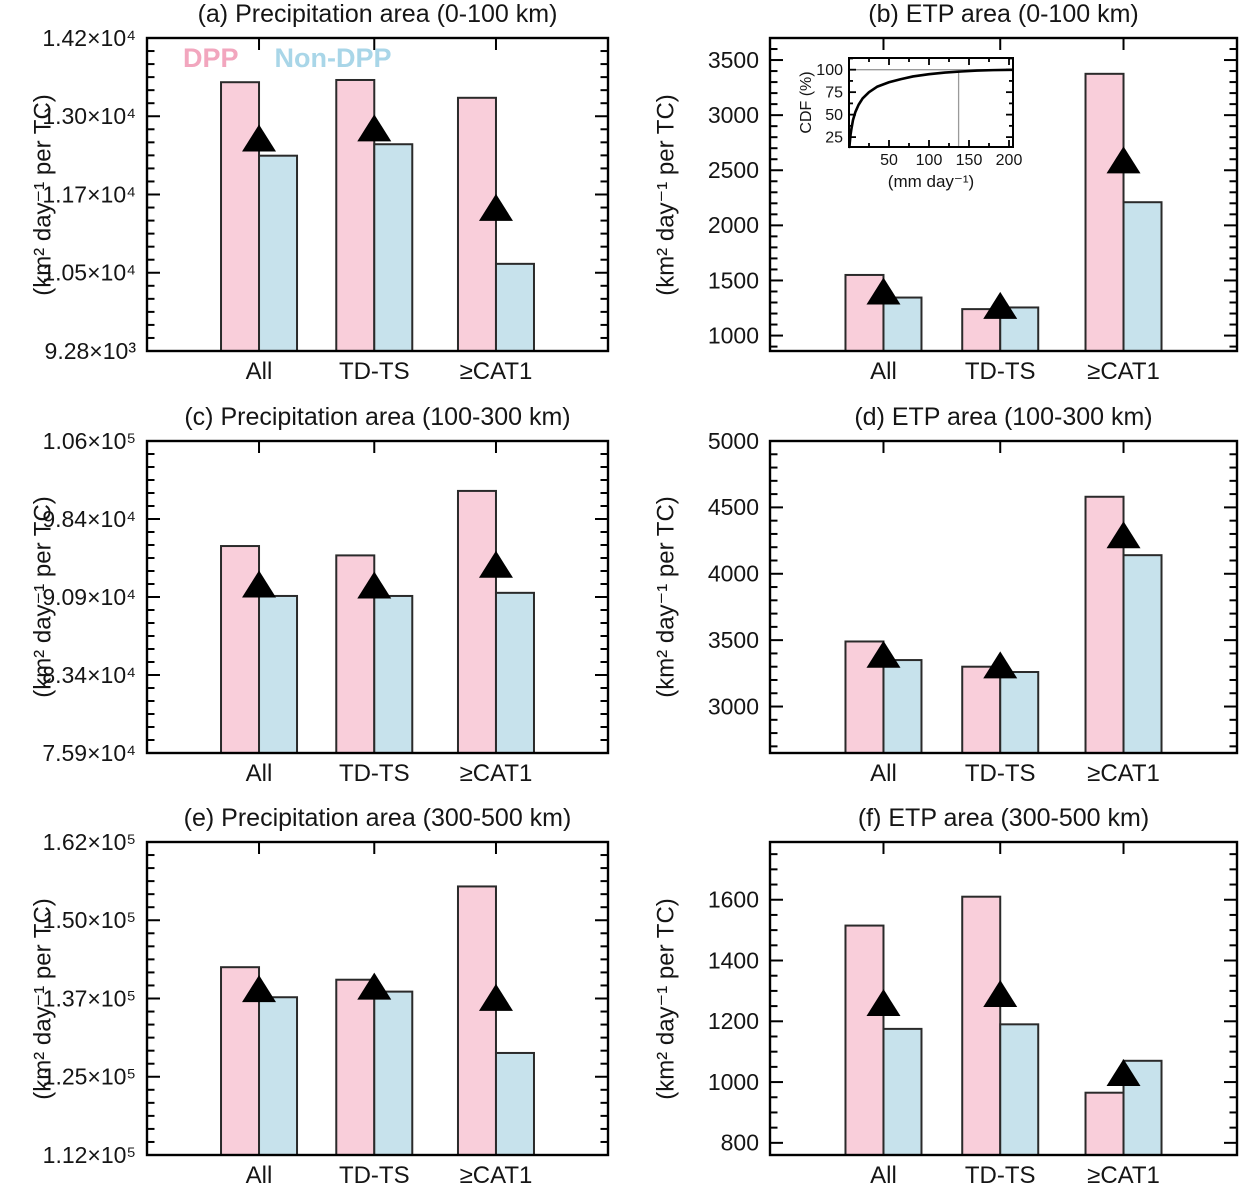 The width and height of the screenshot is (1247, 1183). I want to click on y-tick-label: 800, so click(740, 1143).